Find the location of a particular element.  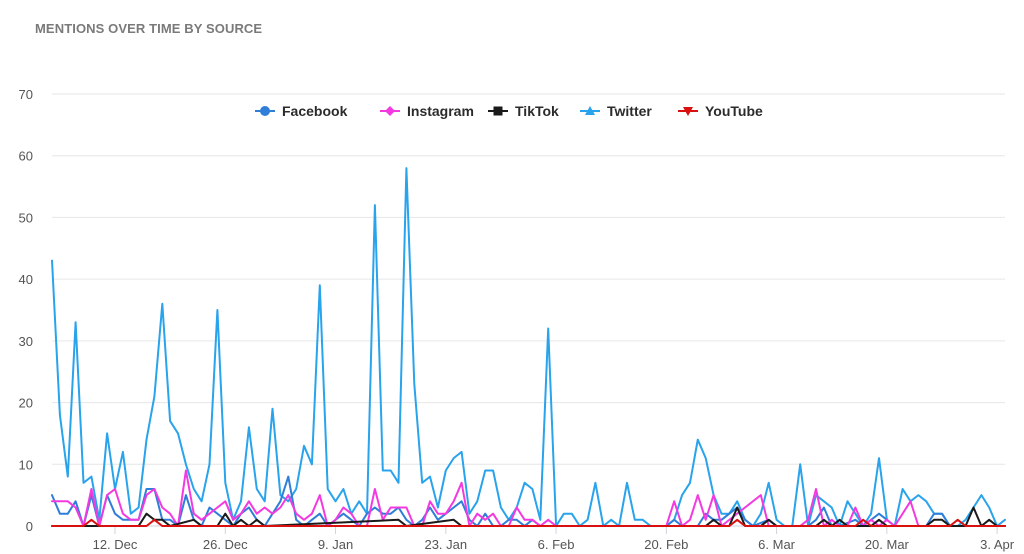

legend-label: Instagram is located at coordinates (440, 111).